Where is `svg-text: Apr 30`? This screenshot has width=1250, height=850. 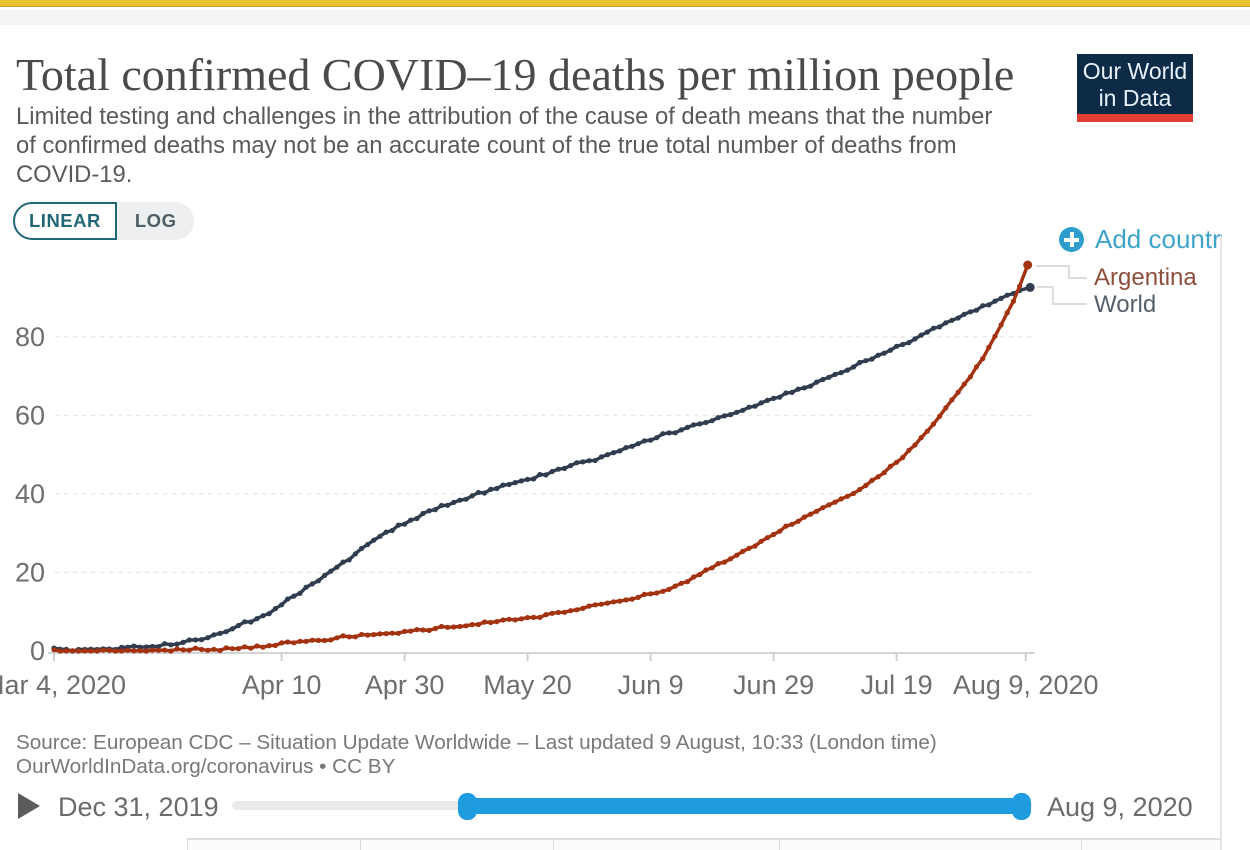
svg-text: Apr 30 is located at coordinates (405, 685).